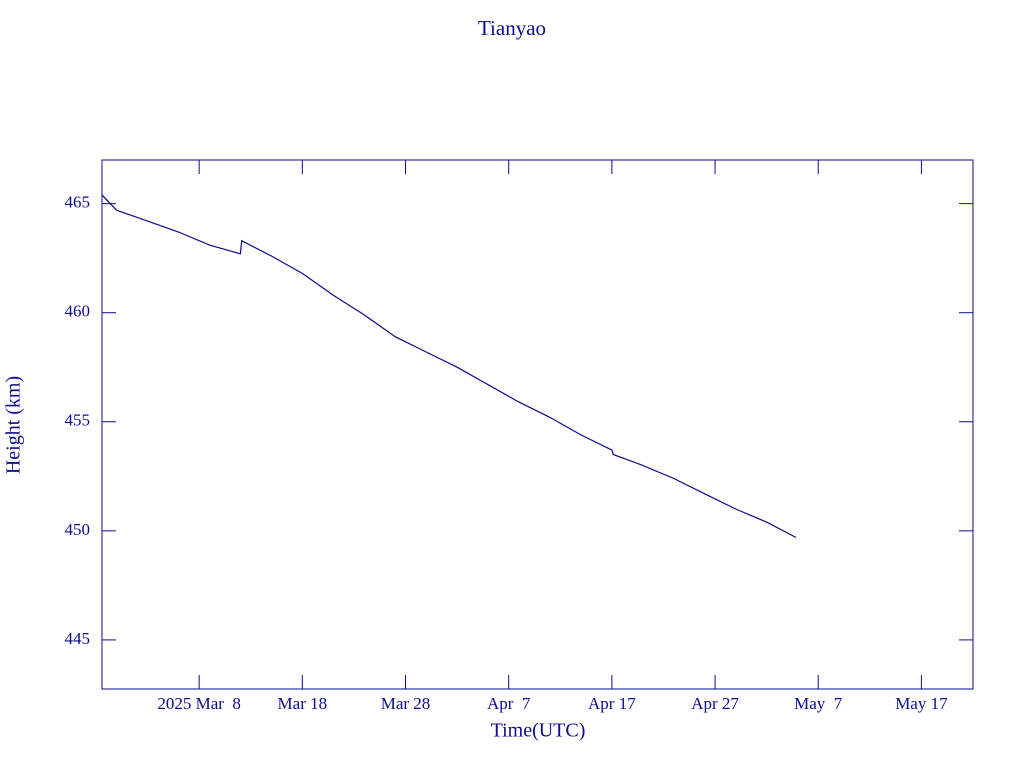 This screenshot has width=1024, height=768. What do you see at coordinates (303, 703) in the screenshot?
I see `x-tick-label: Mar 18` at bounding box center [303, 703].